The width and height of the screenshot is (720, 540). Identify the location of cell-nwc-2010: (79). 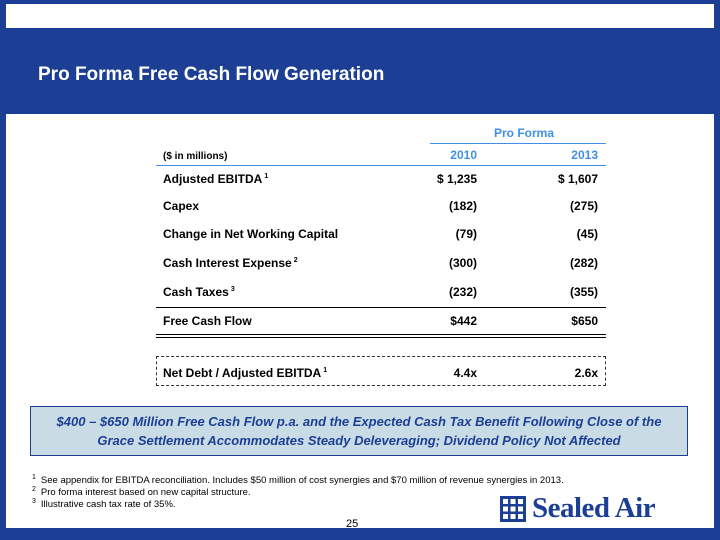
(466, 234).